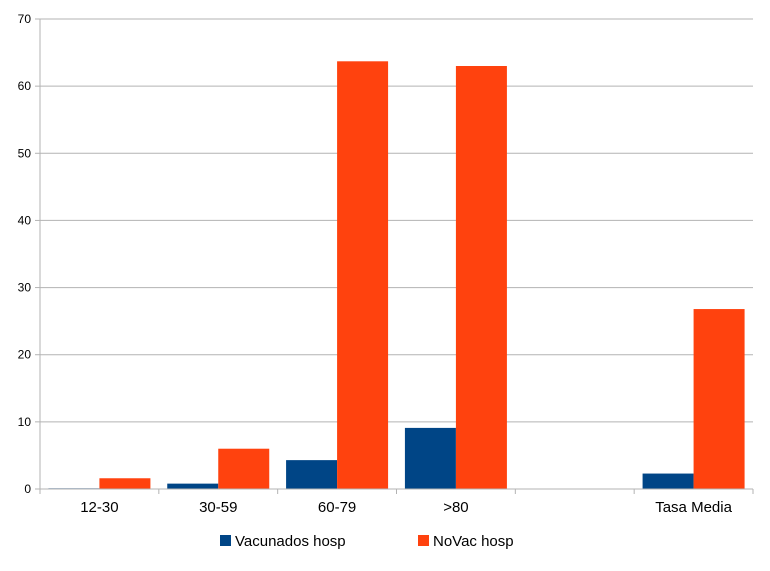  Describe the element at coordinates (337, 507) in the screenshot. I see `x-tick-label: 60-79` at that location.